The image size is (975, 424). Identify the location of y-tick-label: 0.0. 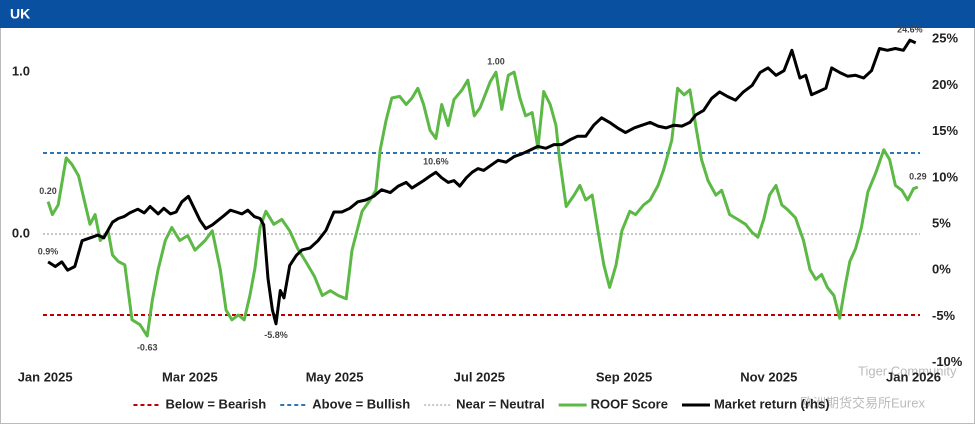
(21, 232).